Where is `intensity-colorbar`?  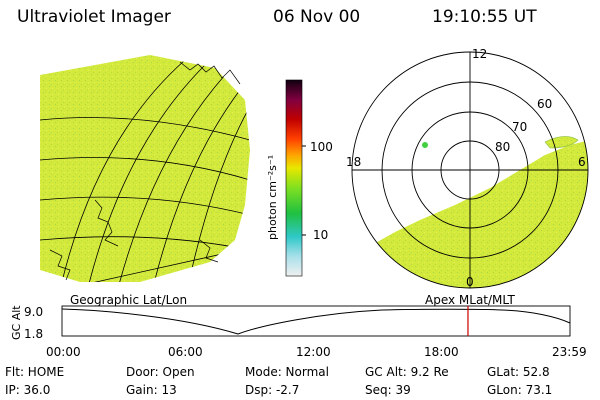
intensity-colorbar is located at coordinates (295, 178).